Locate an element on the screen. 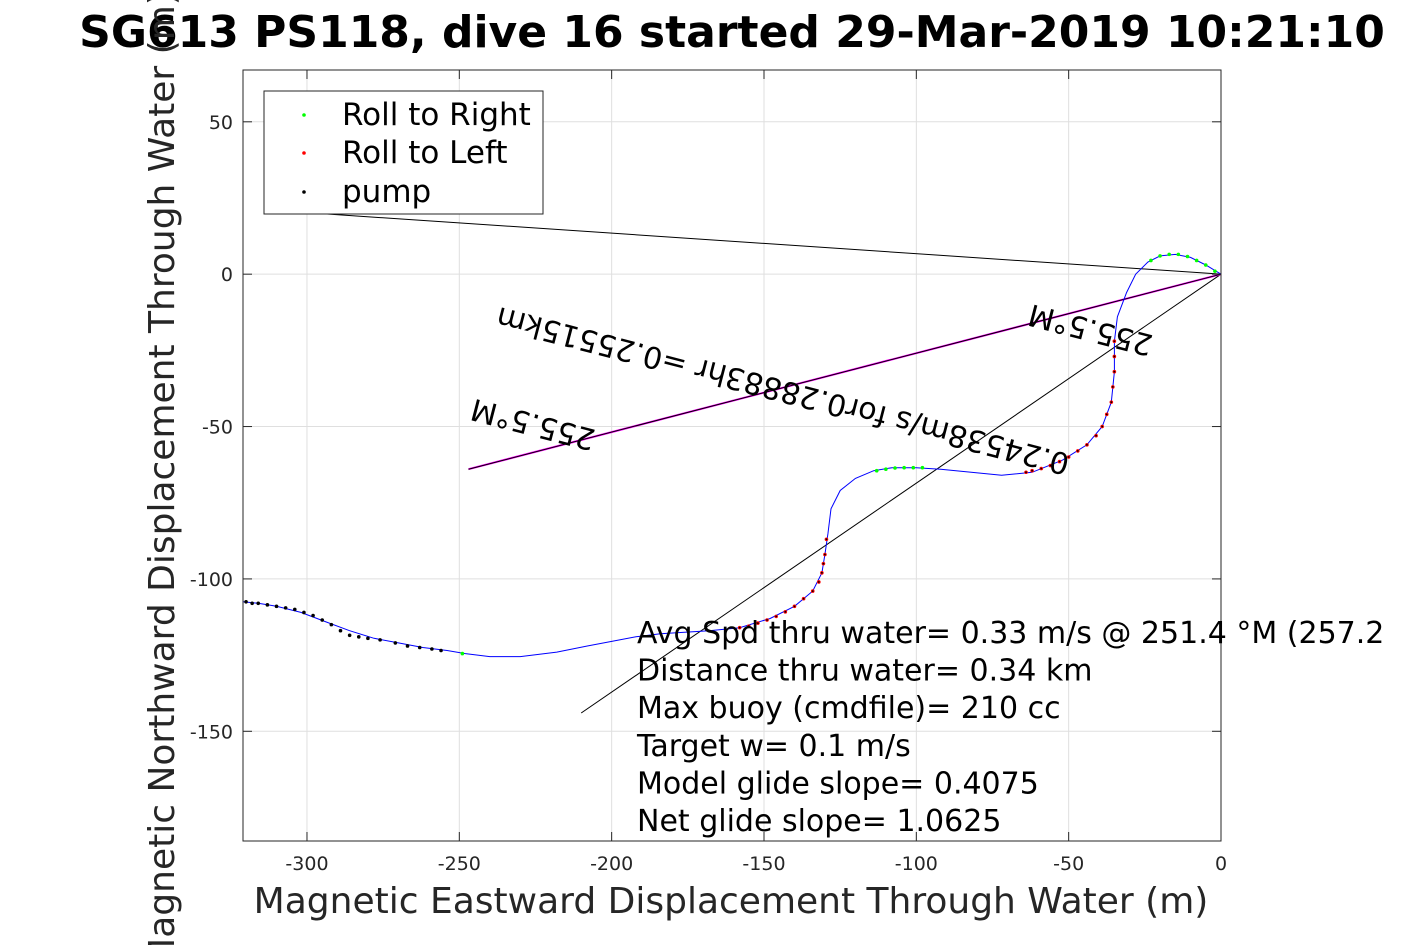  legend-label-pump: pump is located at coordinates (386, 192).